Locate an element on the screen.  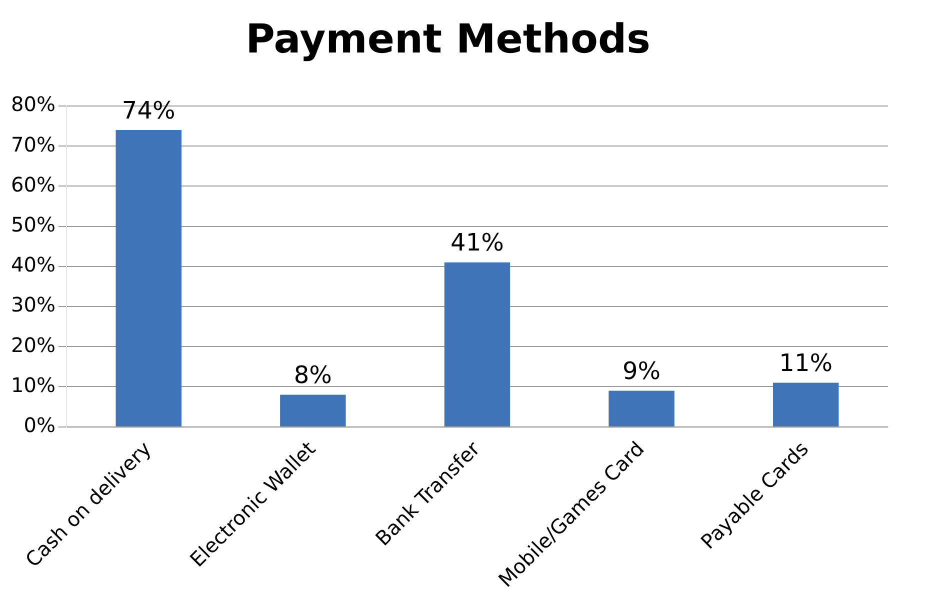
y-tick-label: 30% is located at coordinates (33, 304).